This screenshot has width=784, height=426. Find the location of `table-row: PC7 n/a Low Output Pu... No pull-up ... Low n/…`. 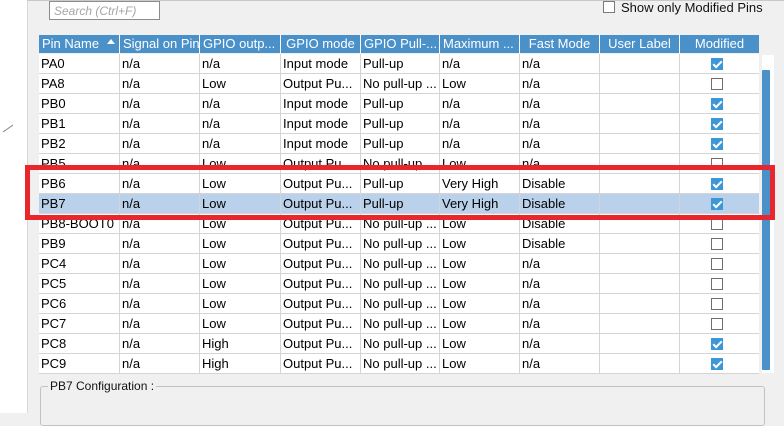

table-row: PC7 n/a Low Output Pu... No pull-up ... Low n/… is located at coordinates (399, 324).